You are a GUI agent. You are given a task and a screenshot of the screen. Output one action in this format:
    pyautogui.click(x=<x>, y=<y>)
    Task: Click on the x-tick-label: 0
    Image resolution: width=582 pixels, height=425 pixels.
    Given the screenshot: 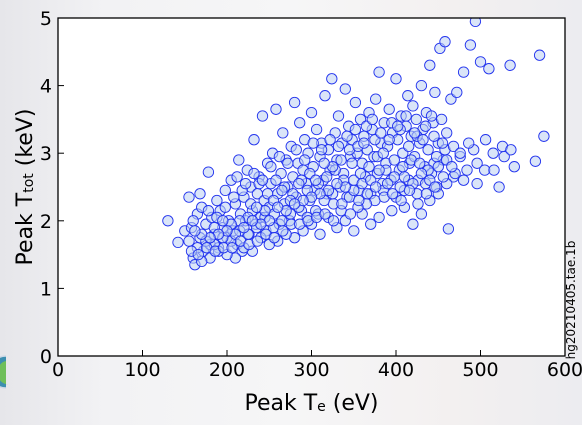 What is the action you would take?
    pyautogui.click(x=58, y=370)
    